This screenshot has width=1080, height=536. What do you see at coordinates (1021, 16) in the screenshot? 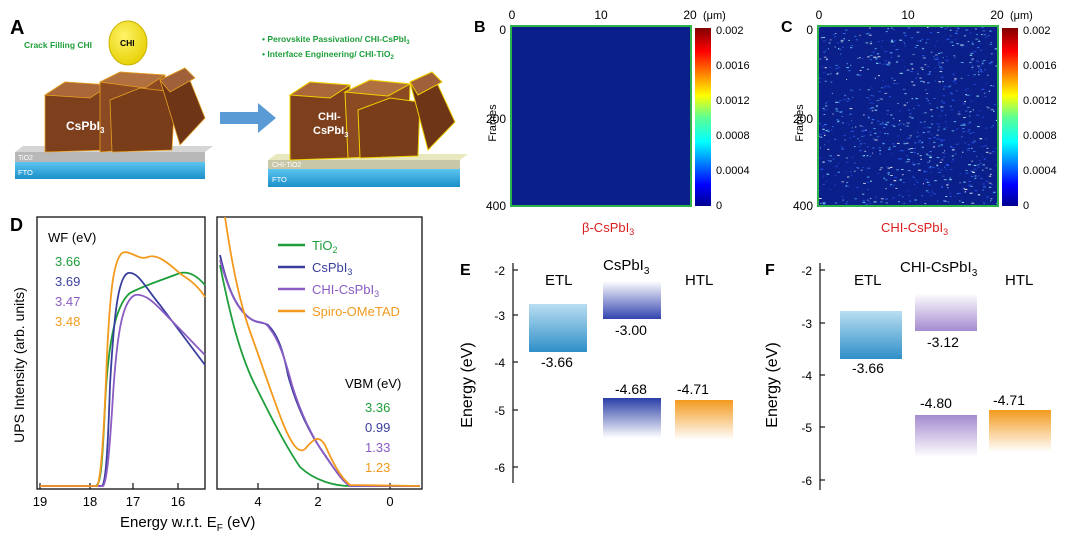
I see `c-x-unit: (μm)` at bounding box center [1021, 16].